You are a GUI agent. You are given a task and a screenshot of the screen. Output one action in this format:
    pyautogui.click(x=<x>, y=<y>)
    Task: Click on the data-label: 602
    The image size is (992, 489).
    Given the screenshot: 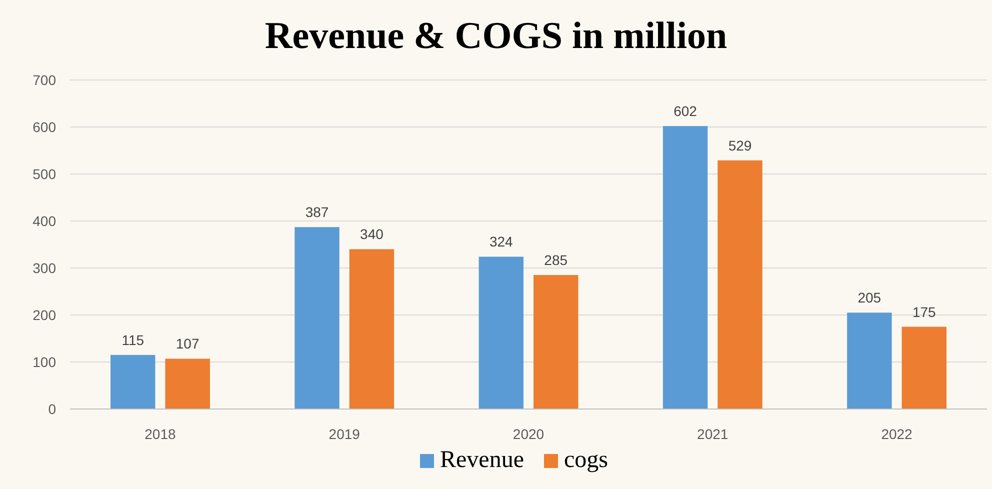 What is the action you would take?
    pyautogui.click(x=686, y=111)
    